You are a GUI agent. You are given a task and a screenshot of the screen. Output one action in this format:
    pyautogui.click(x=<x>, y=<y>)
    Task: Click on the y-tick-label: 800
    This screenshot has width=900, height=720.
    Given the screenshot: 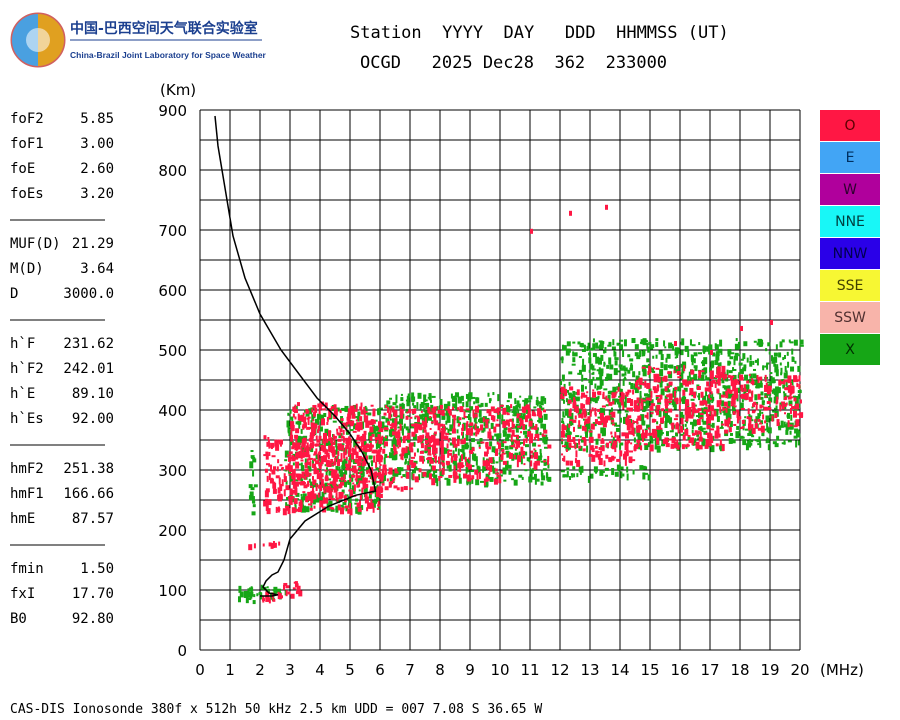 What is the action you would take?
    pyautogui.click(x=172, y=171)
    